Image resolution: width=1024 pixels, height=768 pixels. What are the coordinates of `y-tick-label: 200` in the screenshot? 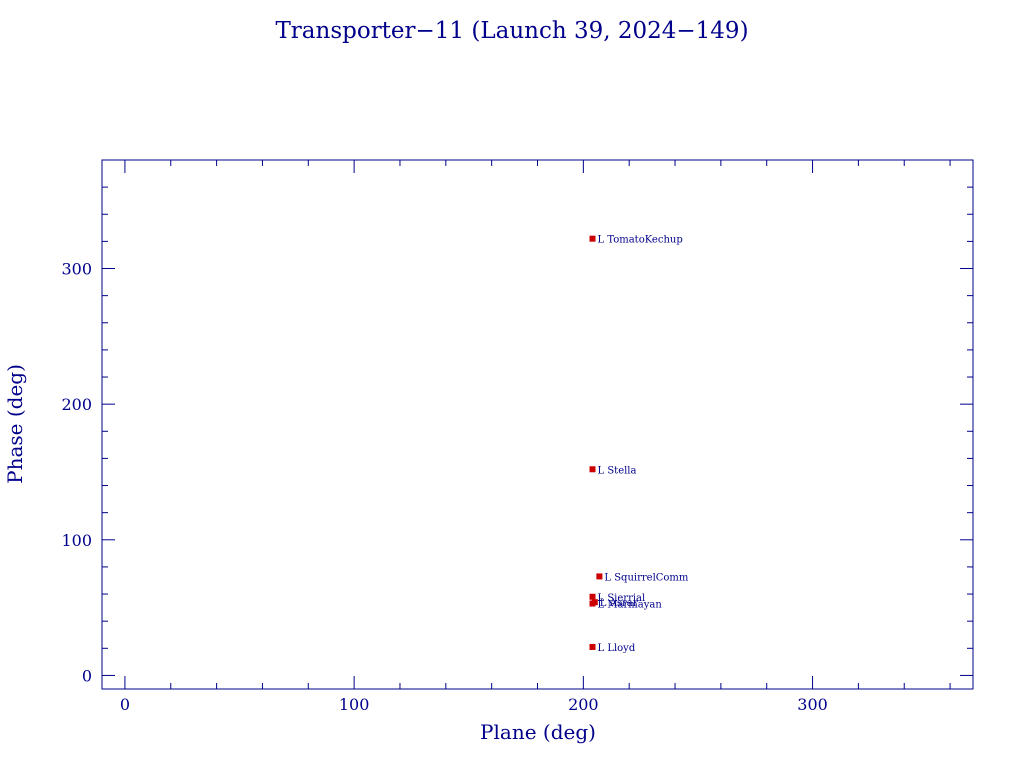 It's located at (76, 404).